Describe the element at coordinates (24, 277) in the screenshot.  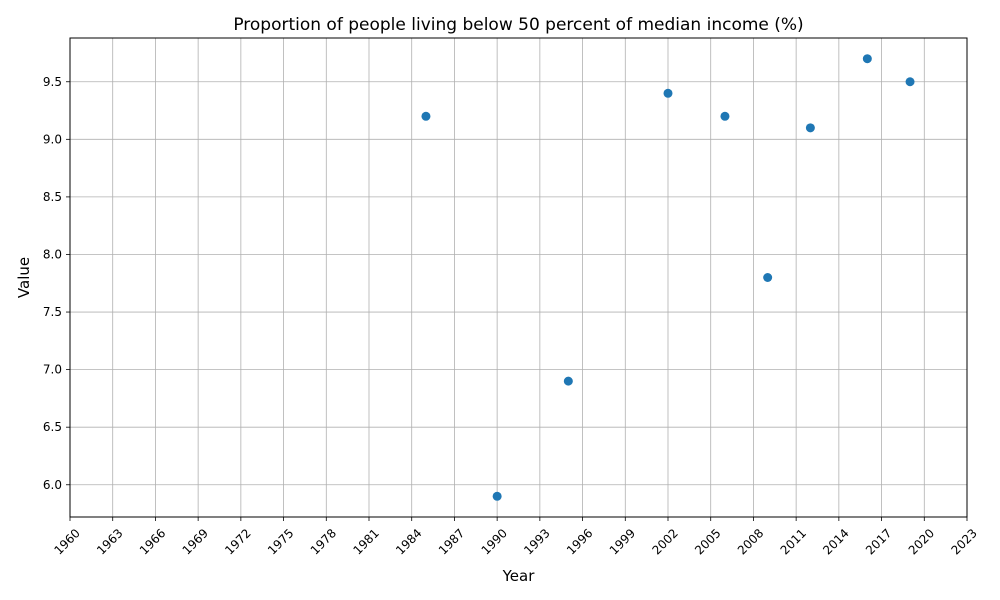
I see `y-axis-label: Value` at that location.